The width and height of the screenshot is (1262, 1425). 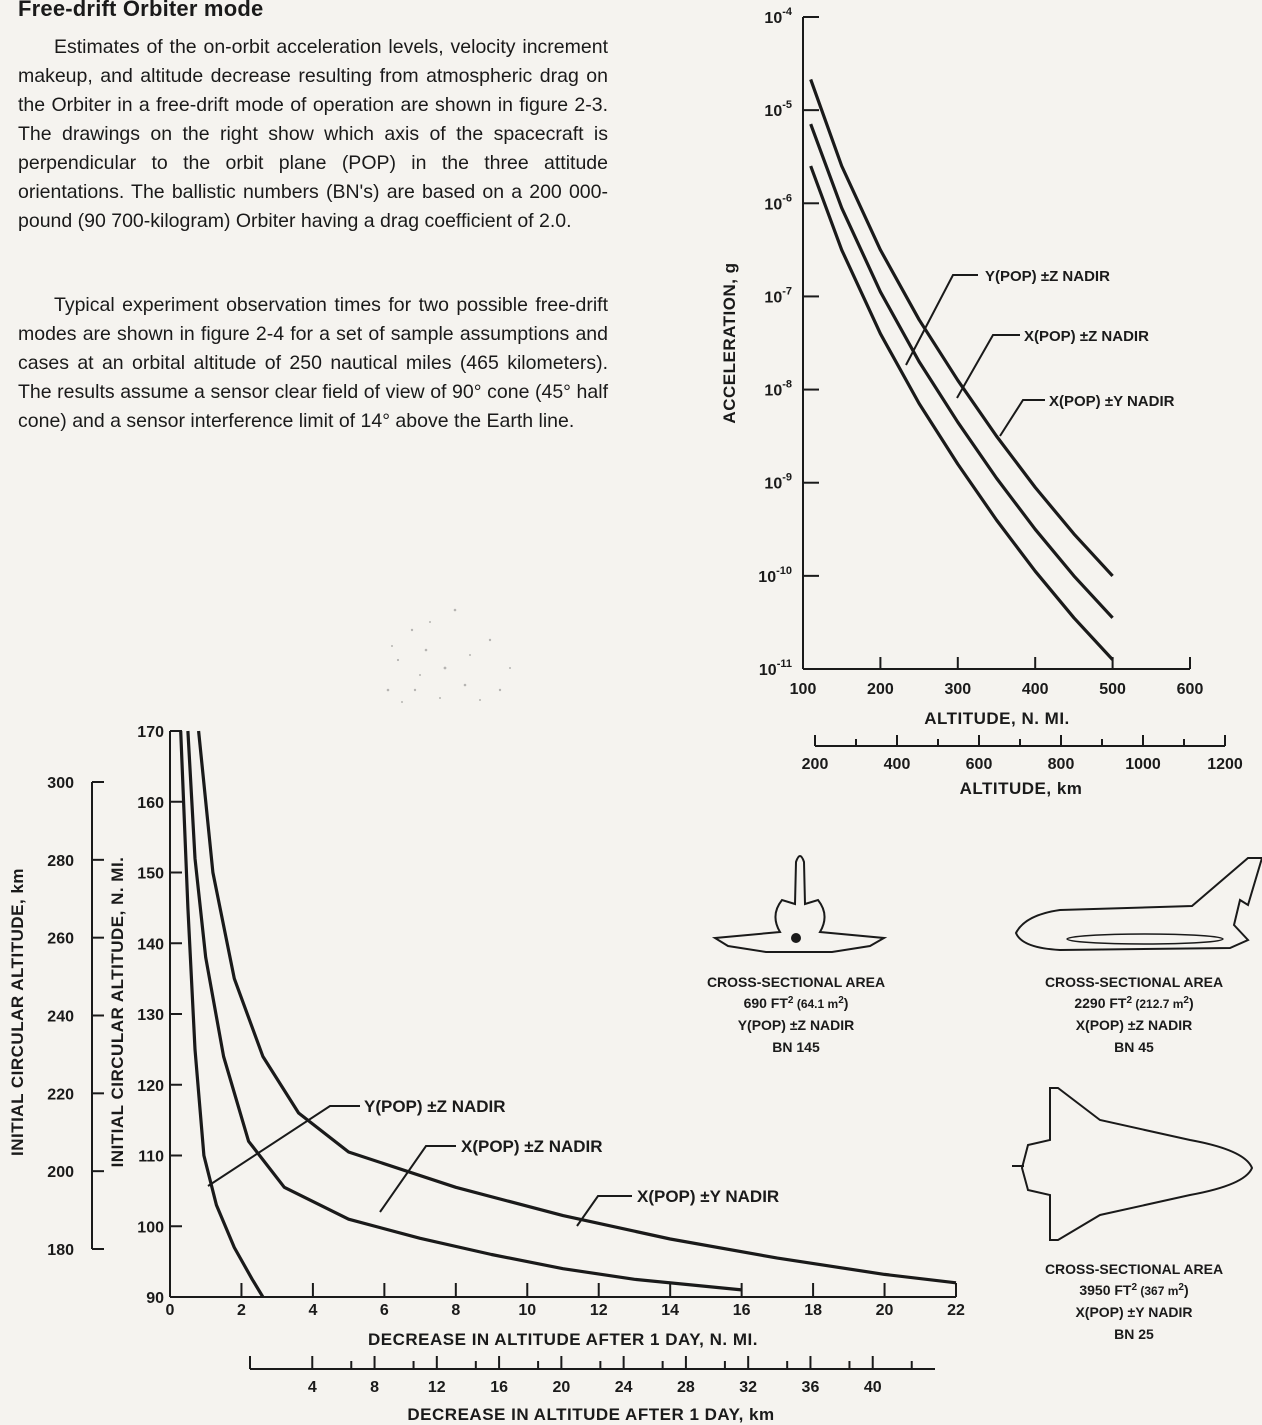 I want to click on x2-tick-label: 16, so click(x=499, y=1387).